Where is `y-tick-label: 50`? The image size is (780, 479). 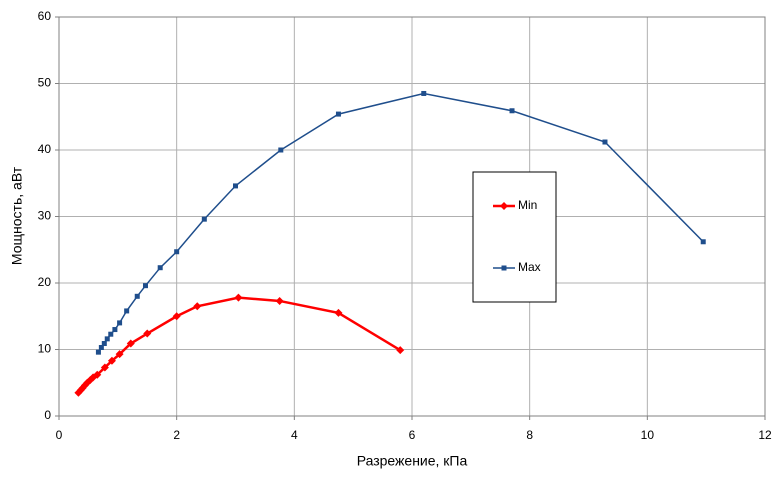 y-tick-label: 50 is located at coordinates (45, 83).